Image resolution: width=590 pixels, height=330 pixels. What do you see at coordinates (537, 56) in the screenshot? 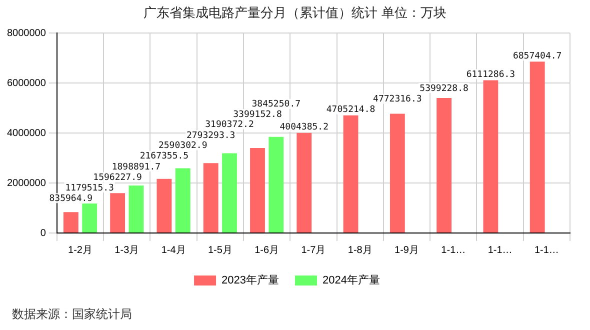
I see `data-label: 6857404.7` at bounding box center [537, 56].